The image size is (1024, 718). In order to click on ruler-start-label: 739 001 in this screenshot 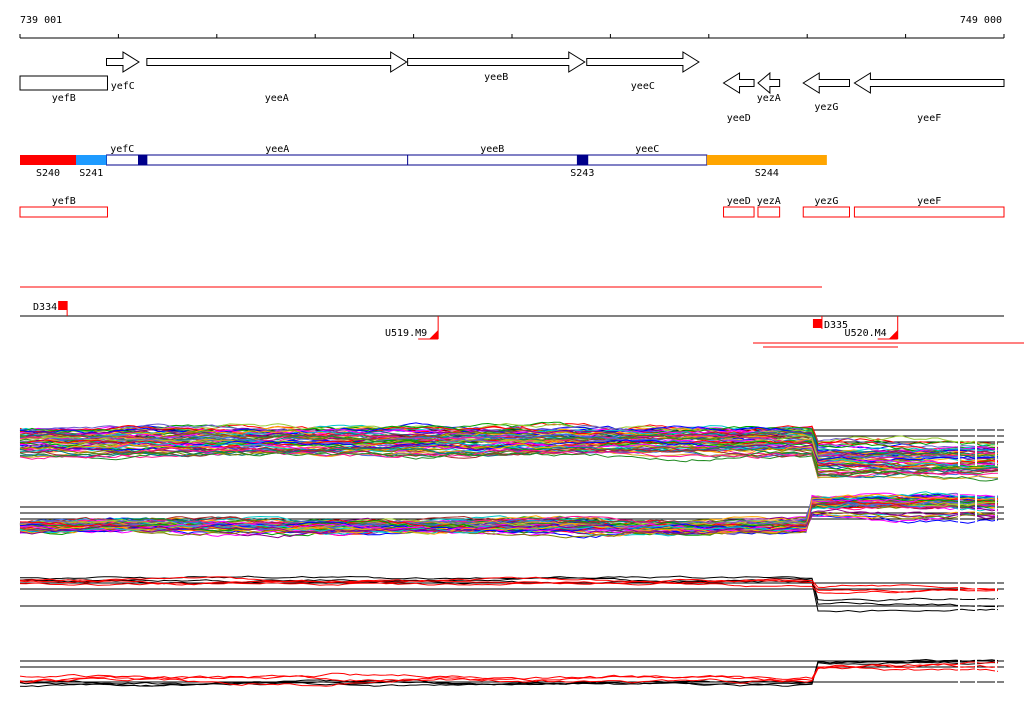, I will do `click(41, 20)`.